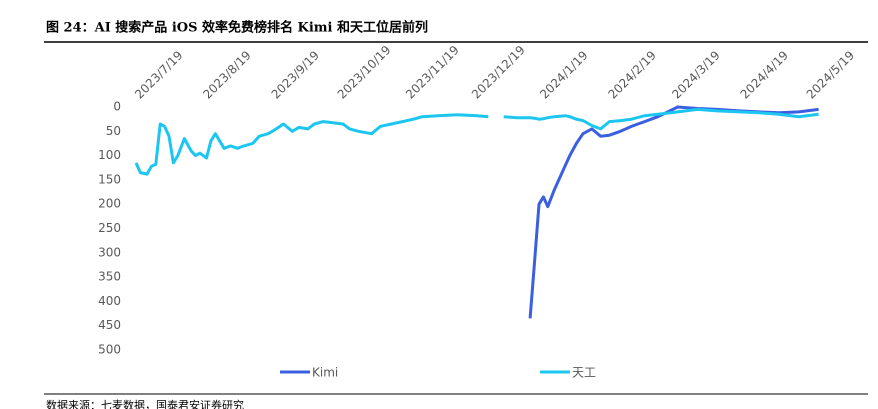 The height and width of the screenshot is (409, 878). I want to click on legend-label: 天工, so click(584, 373).